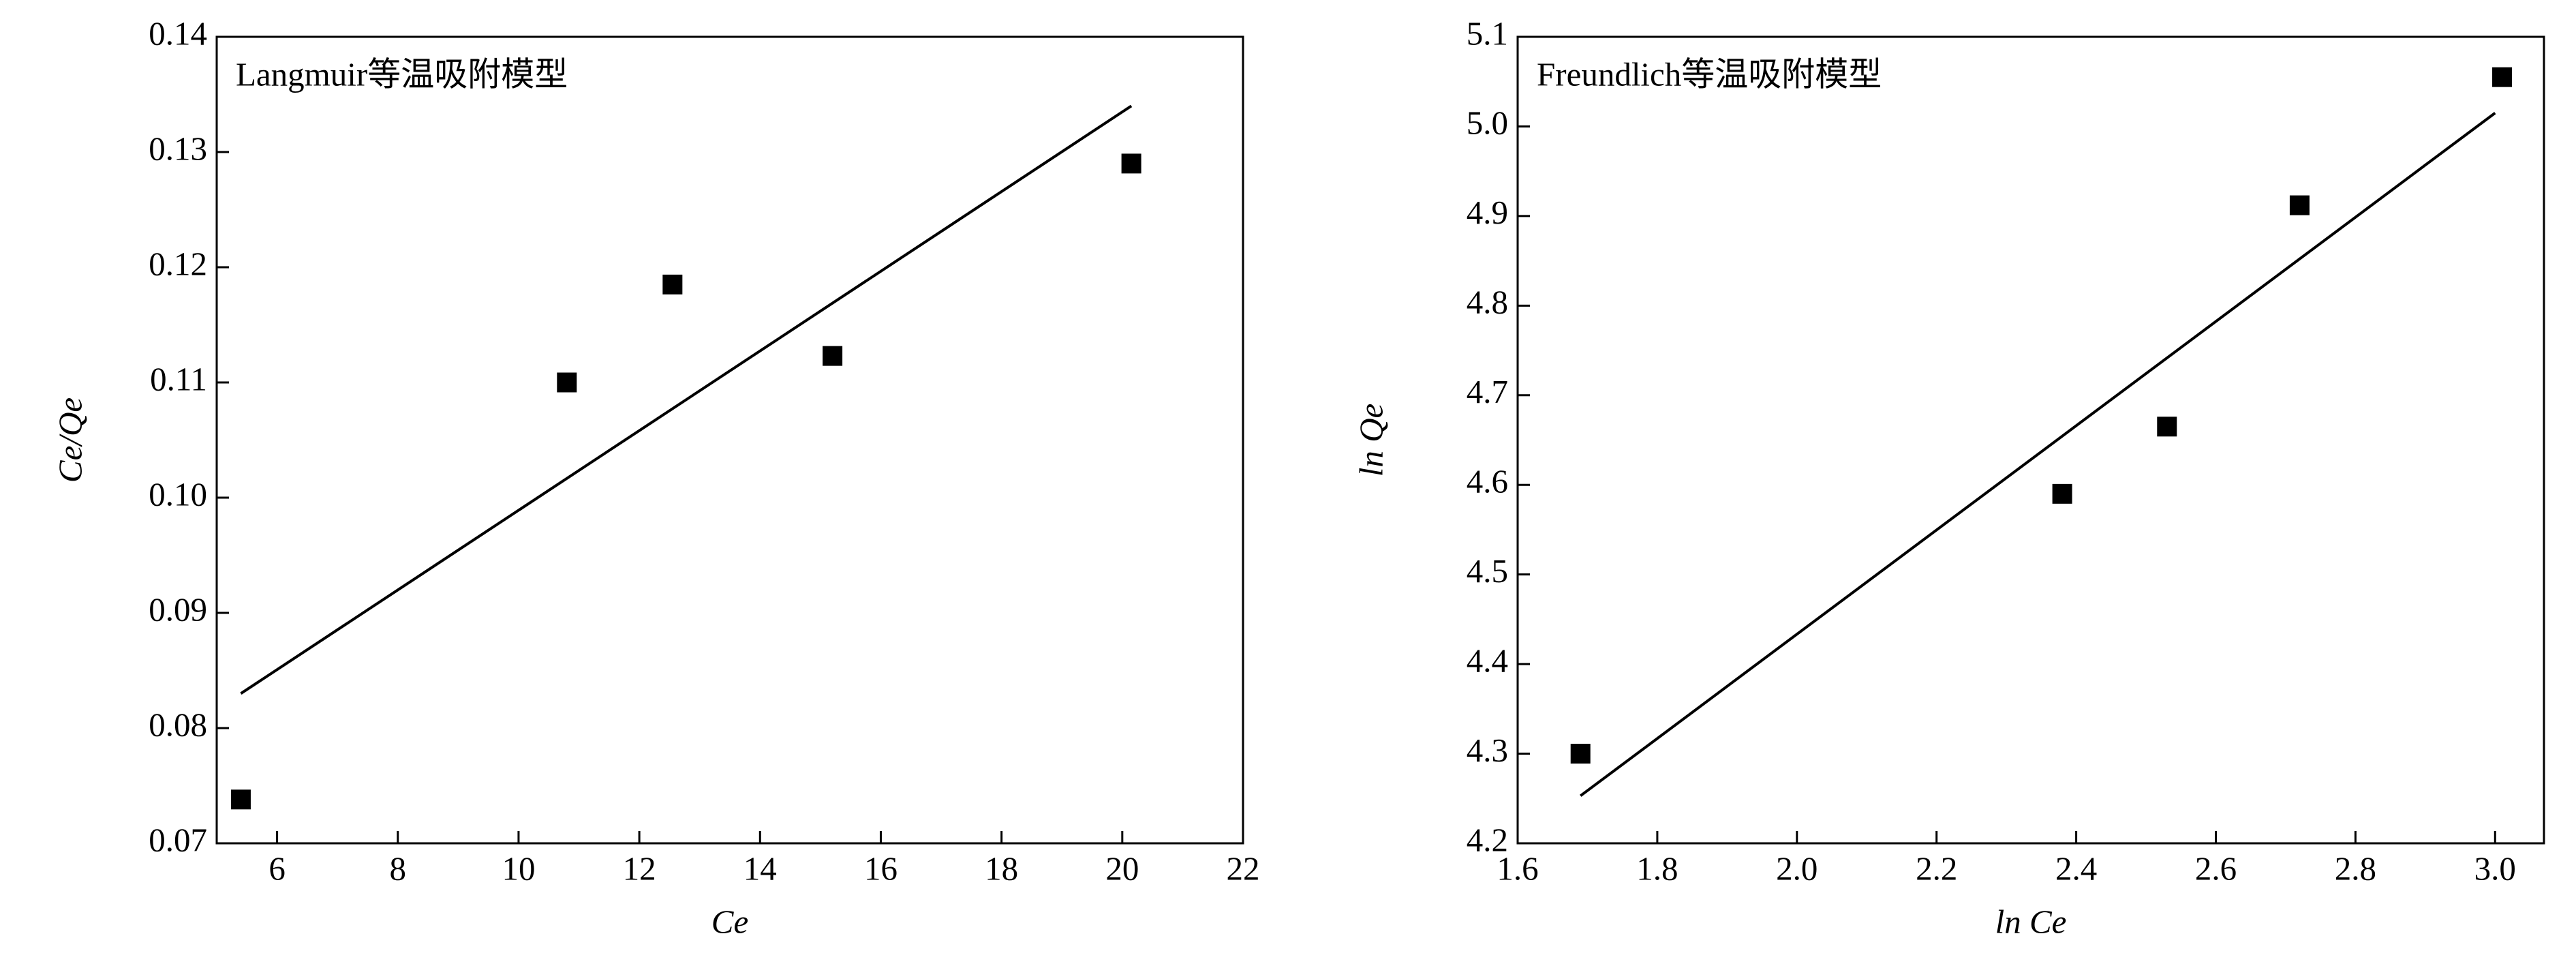 This screenshot has height=966, width=2576. I want to click on y-tick-label: 4.9, so click(1487, 212).